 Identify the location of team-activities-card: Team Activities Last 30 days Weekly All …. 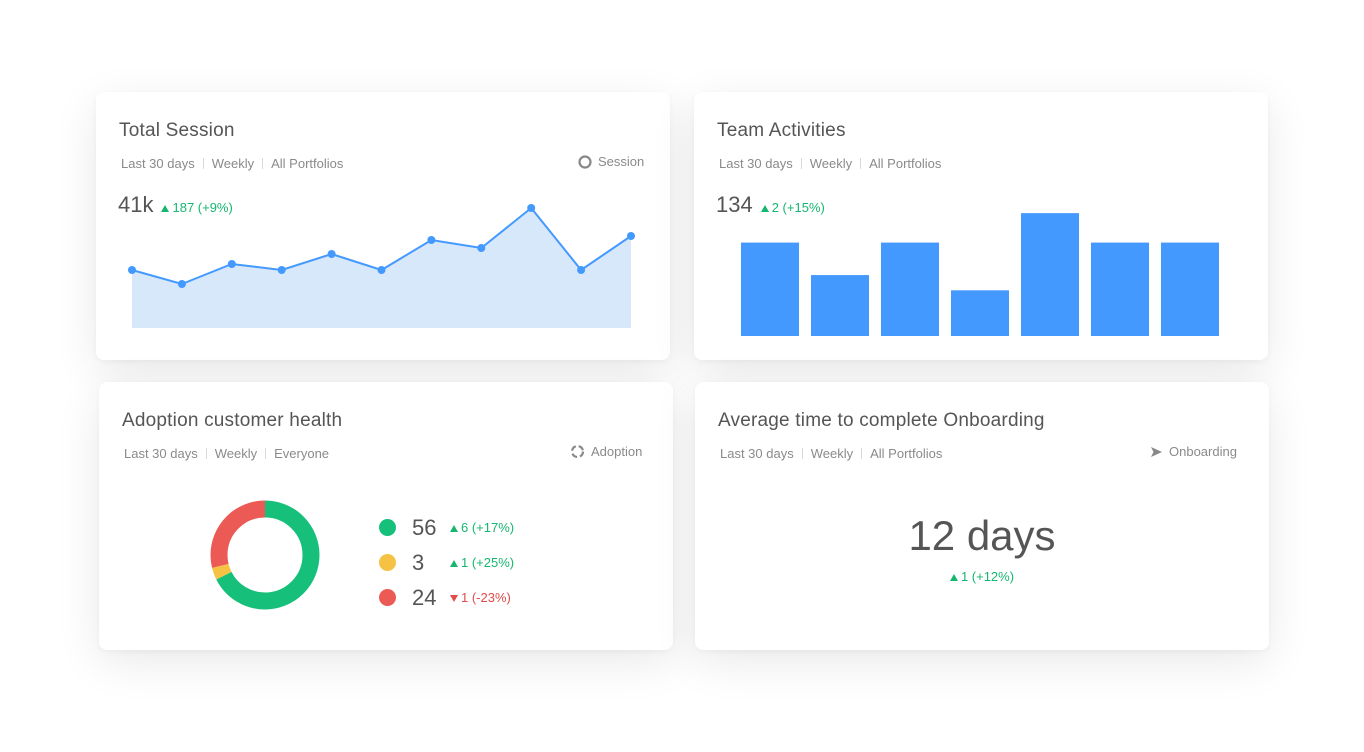
(981, 226).